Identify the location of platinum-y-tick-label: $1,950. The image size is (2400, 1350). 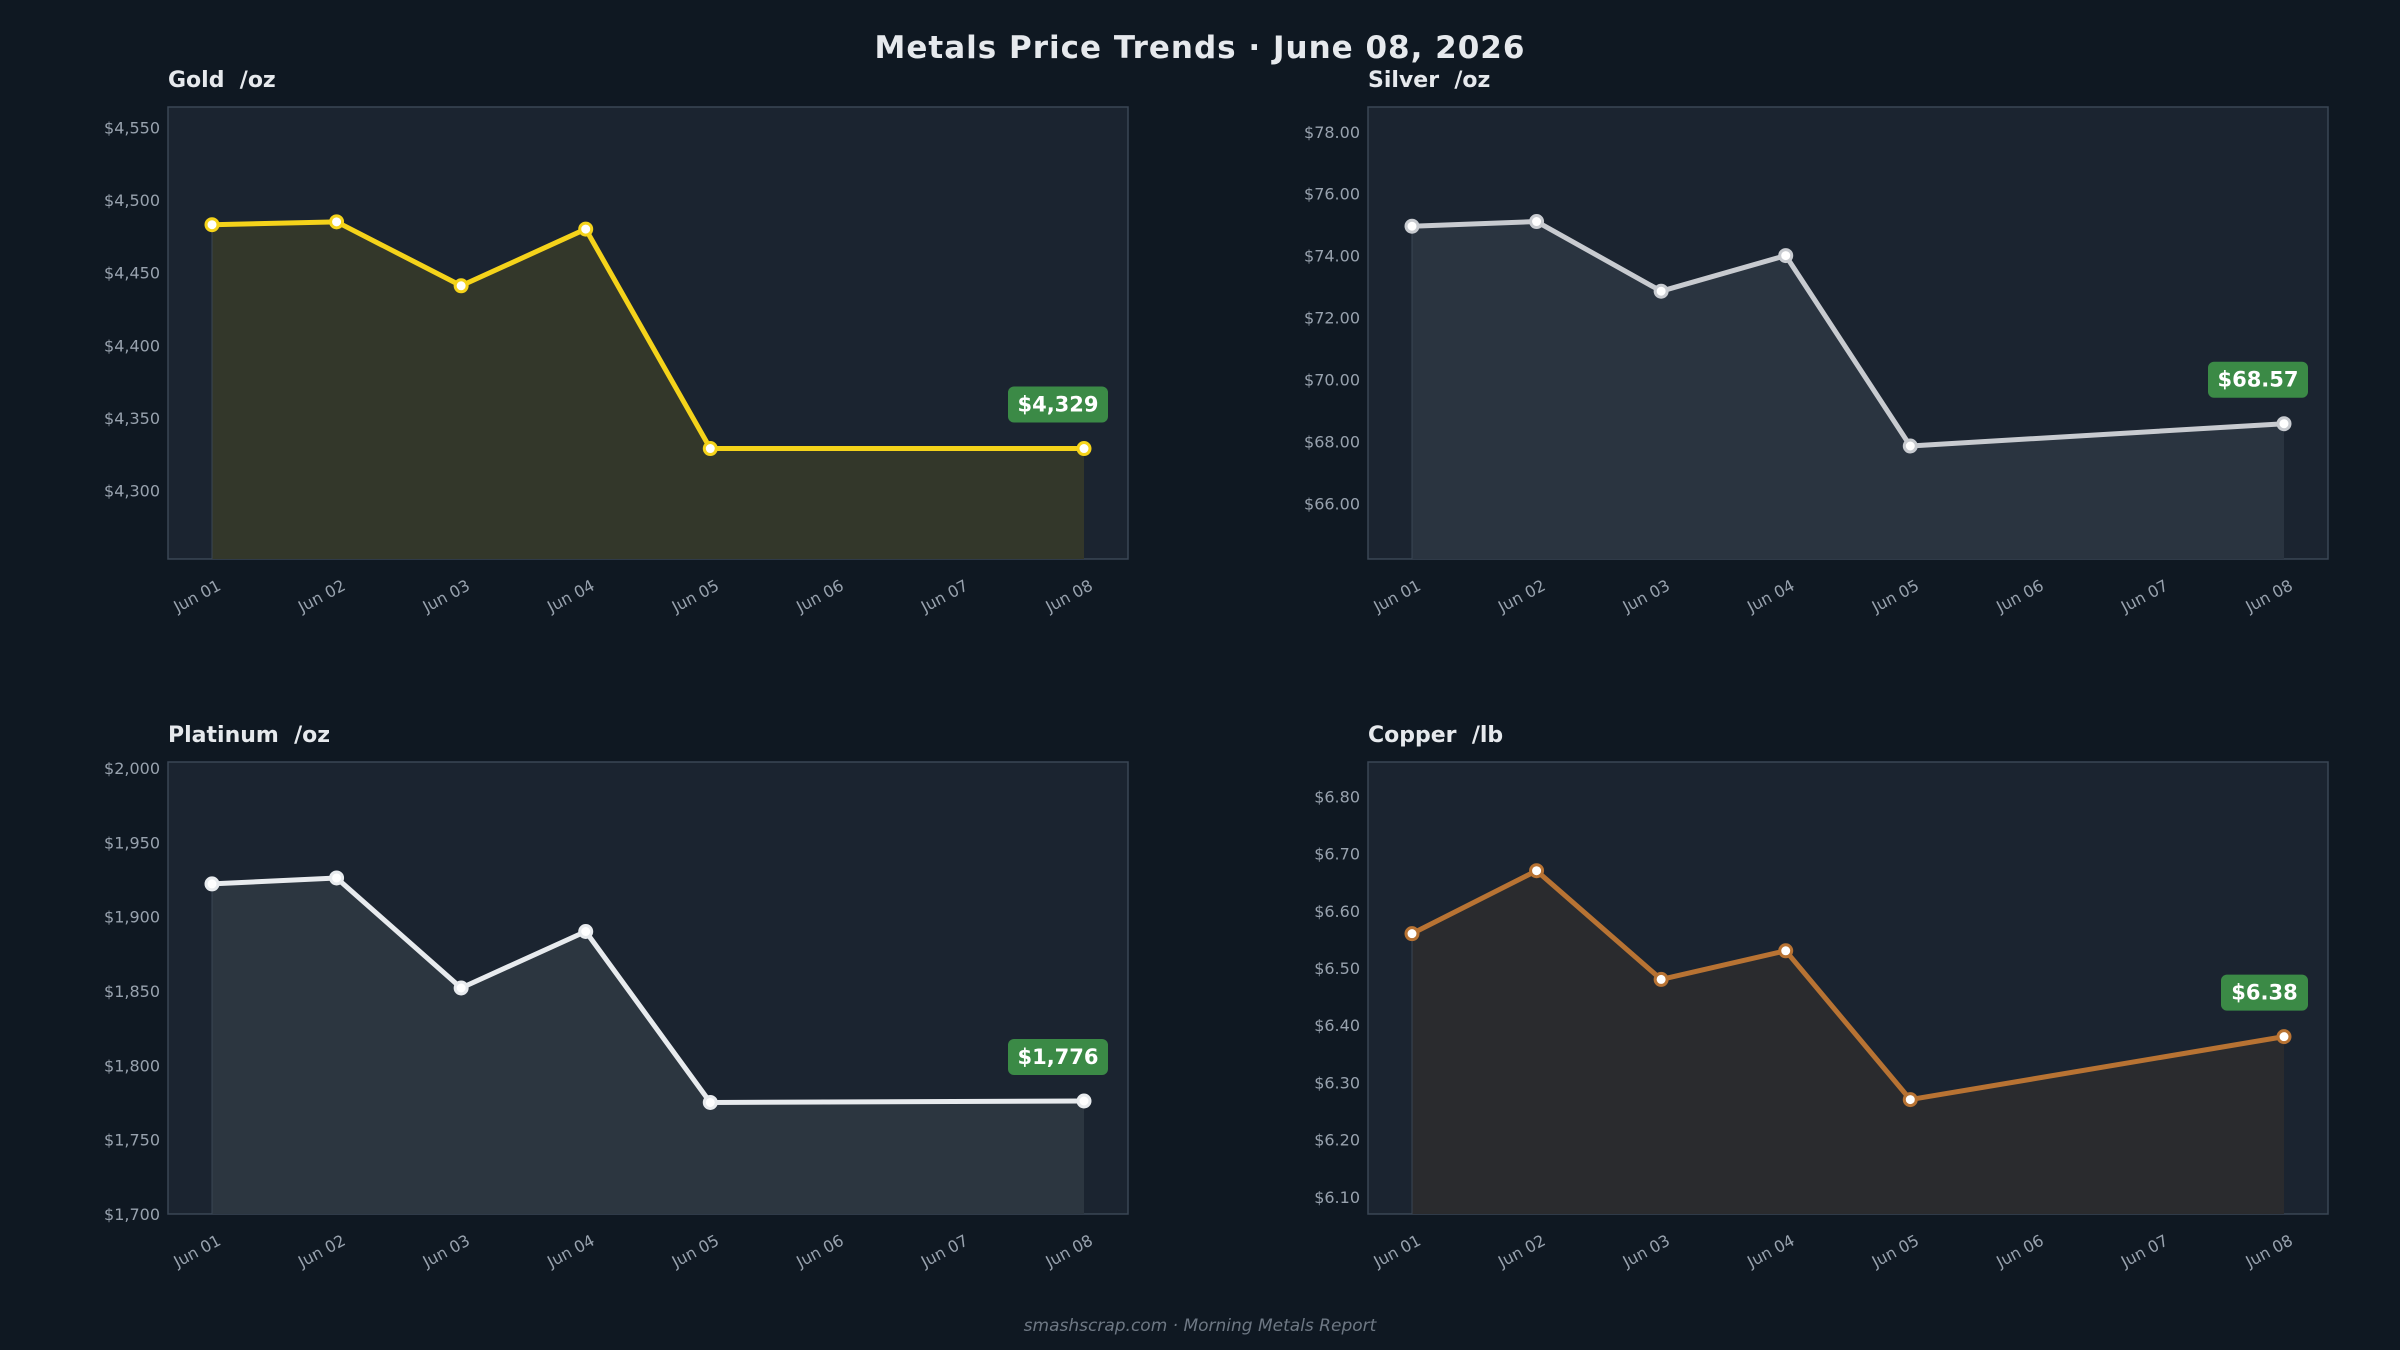
(132, 842).